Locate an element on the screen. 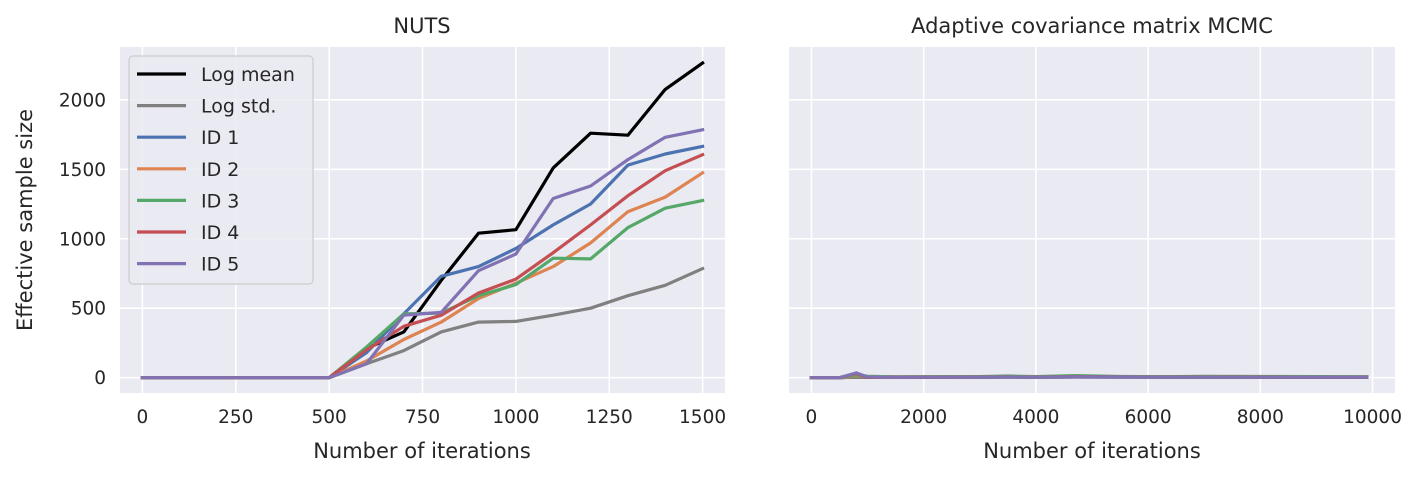 The height and width of the screenshot is (478, 1420). legend-label-log-std: Log std. is located at coordinates (238, 107).